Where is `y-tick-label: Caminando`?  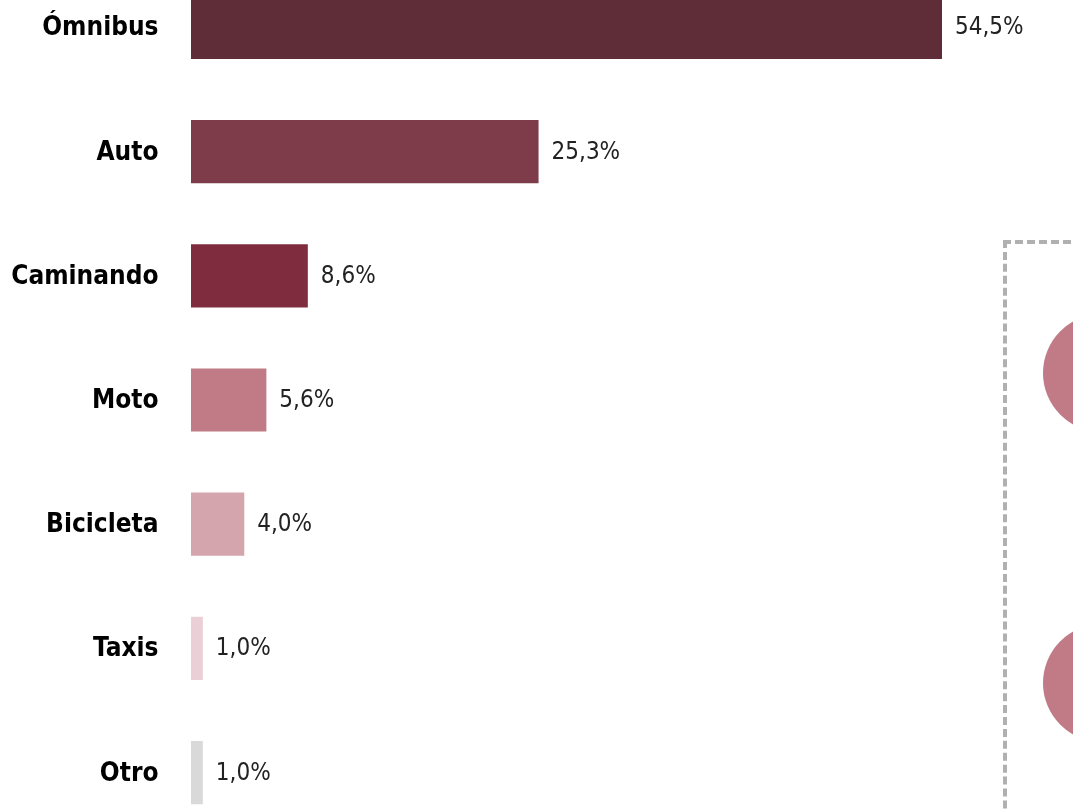
y-tick-label: Caminando is located at coordinates (85, 274).